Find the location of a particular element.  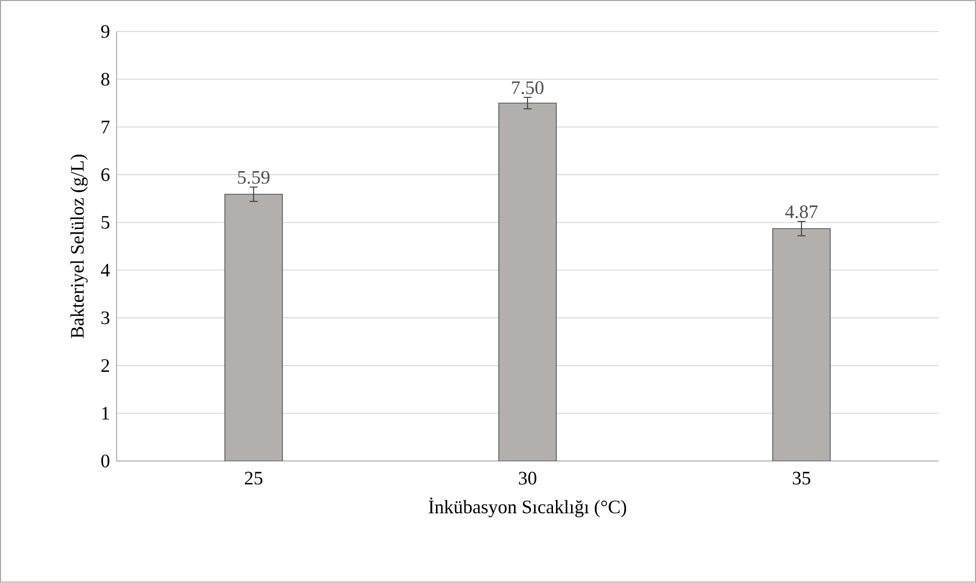

y-tick-label: 9 is located at coordinates (105, 31).